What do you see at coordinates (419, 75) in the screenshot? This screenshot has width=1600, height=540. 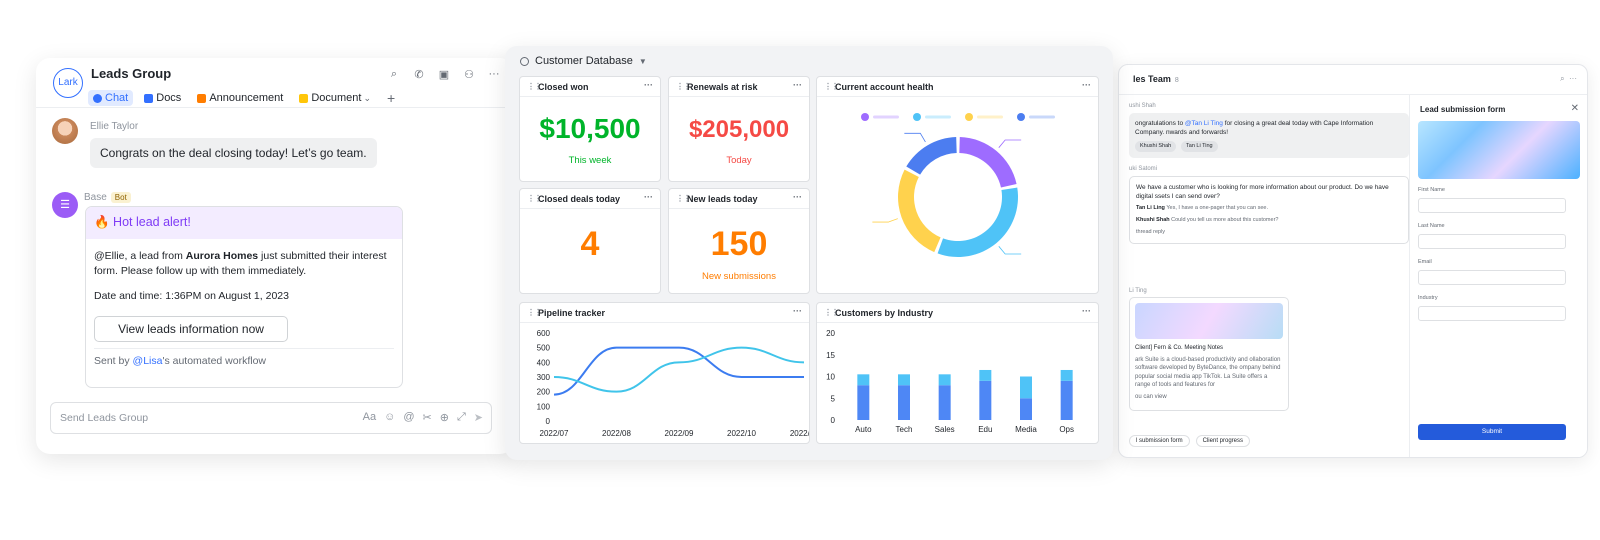 I see `phone-icon: ✆` at bounding box center [419, 75].